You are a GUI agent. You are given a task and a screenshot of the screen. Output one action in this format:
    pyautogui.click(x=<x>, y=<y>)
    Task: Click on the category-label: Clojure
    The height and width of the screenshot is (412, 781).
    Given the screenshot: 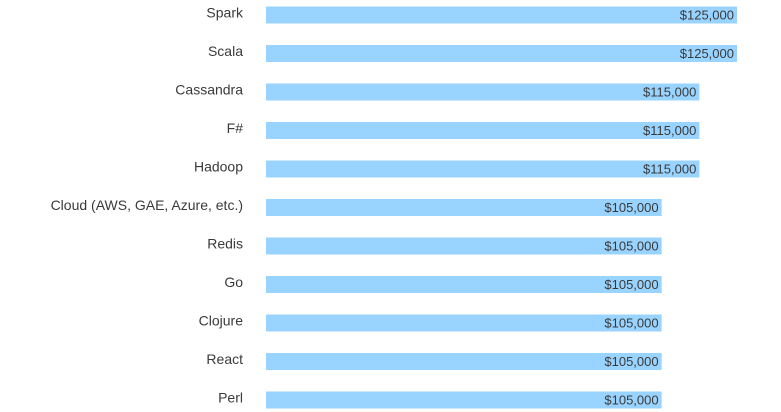 What is the action you would take?
    pyautogui.click(x=221, y=321)
    